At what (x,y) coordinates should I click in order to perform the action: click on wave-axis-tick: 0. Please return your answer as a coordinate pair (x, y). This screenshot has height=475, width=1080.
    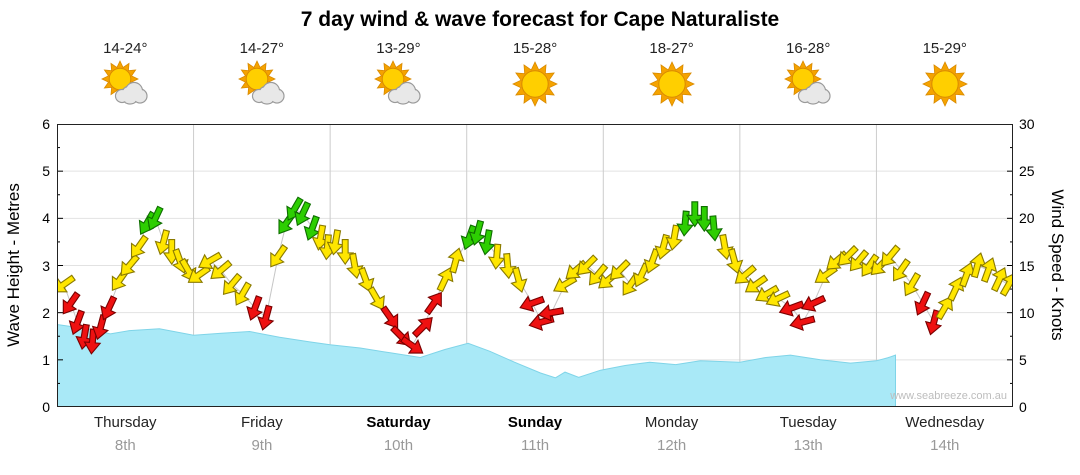
    Looking at the image, I should click on (46, 407).